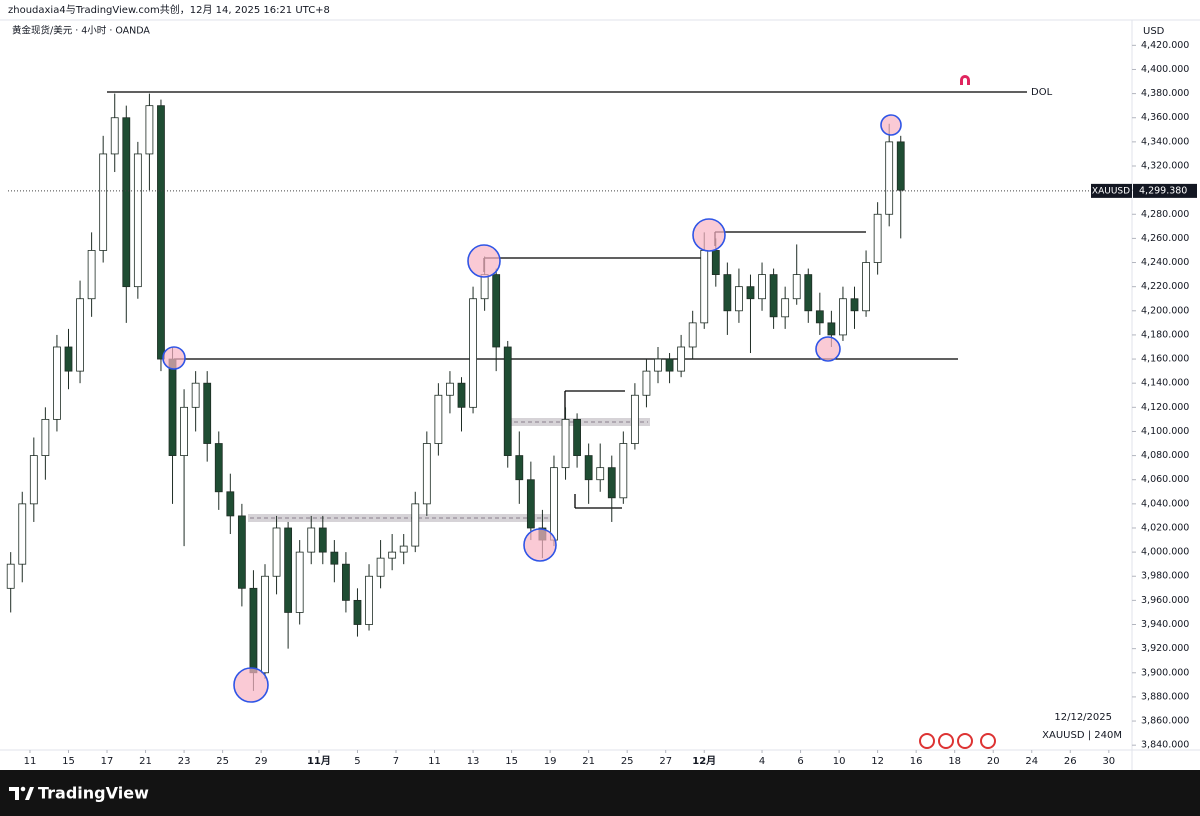 Image resolution: width=1200 pixels, height=816 pixels. I want to click on date-stamp: 12/12/2025, so click(1083, 717).